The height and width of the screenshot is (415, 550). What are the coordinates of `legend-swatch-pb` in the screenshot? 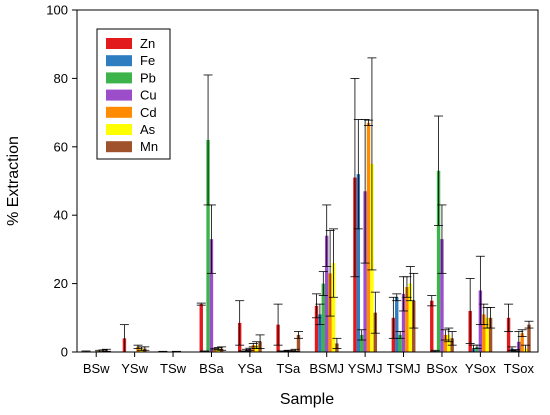 It's located at (119, 78).